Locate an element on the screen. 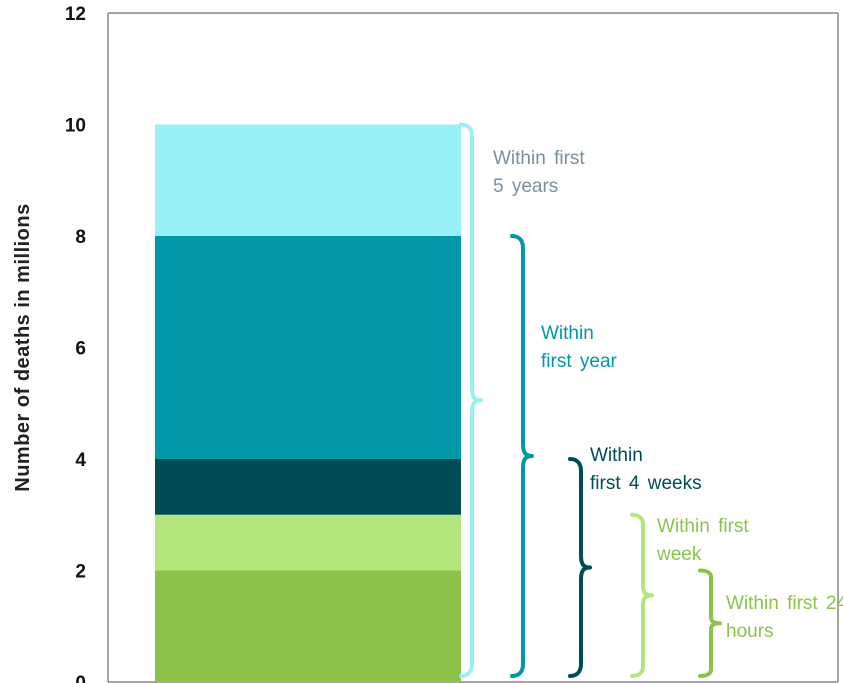 The height and width of the screenshot is (683, 843). y-tick-label: 4 is located at coordinates (80, 460).